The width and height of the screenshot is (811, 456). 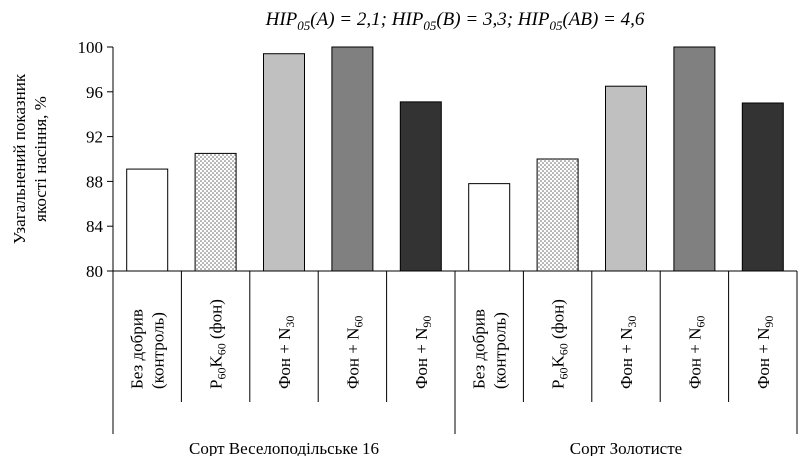 I want to click on bar-g1-c3, so click(x=694, y=159).